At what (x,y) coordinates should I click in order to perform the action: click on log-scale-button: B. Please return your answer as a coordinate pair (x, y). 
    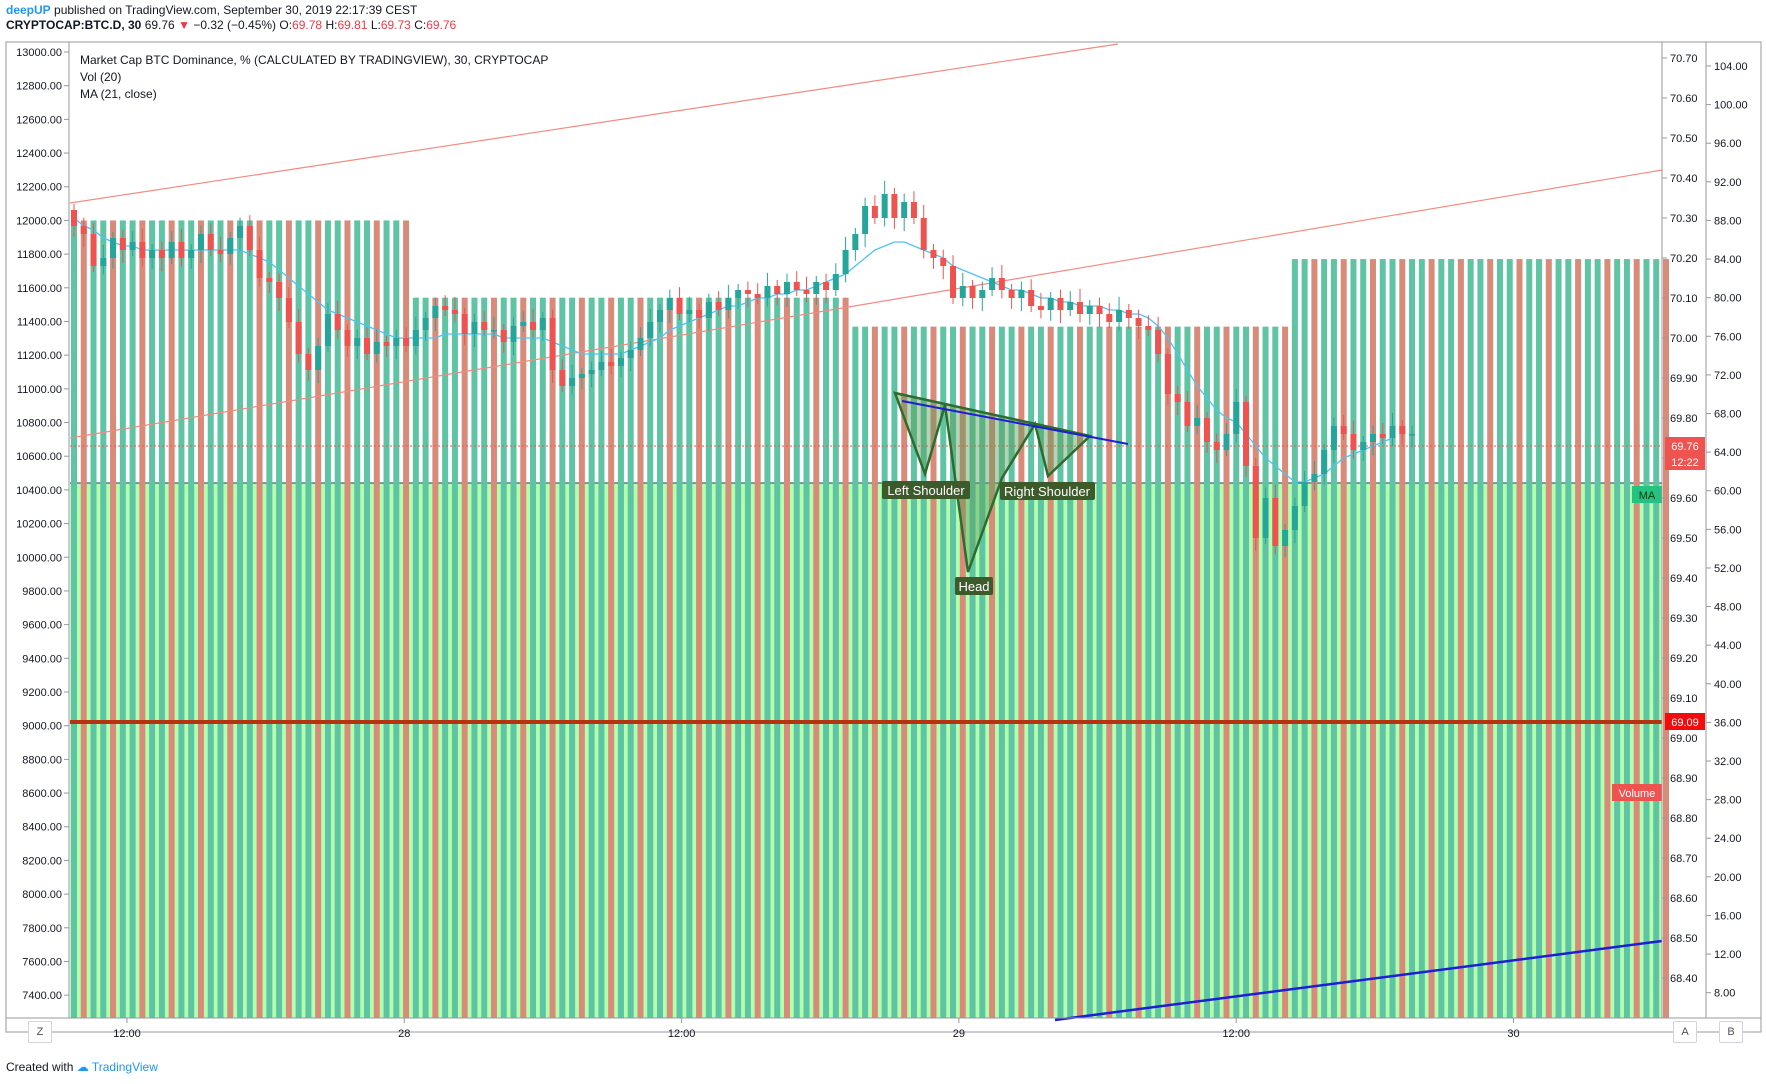
    Looking at the image, I should click on (1731, 1032).